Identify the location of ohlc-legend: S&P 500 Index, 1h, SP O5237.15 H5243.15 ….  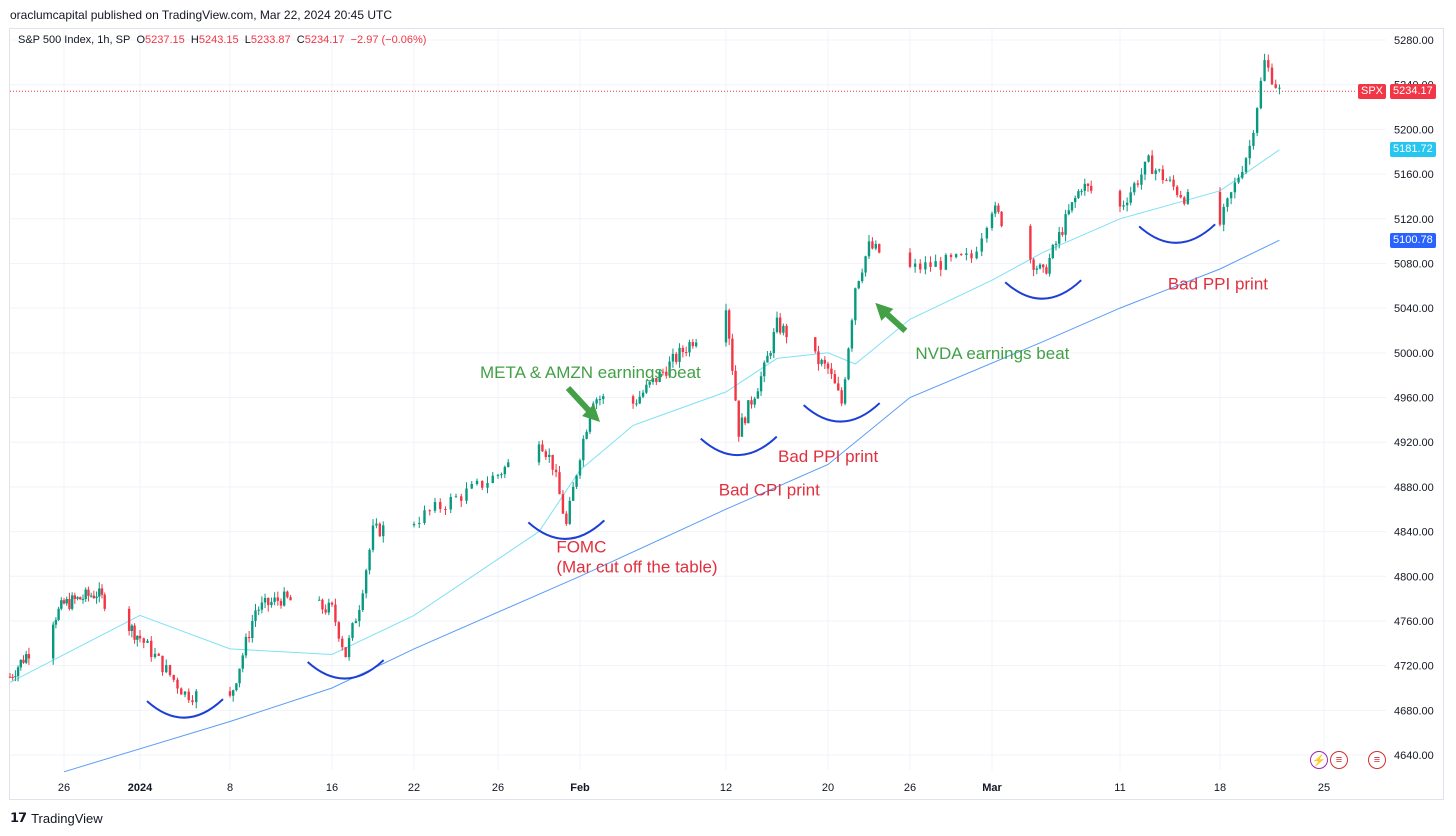
(222, 40).